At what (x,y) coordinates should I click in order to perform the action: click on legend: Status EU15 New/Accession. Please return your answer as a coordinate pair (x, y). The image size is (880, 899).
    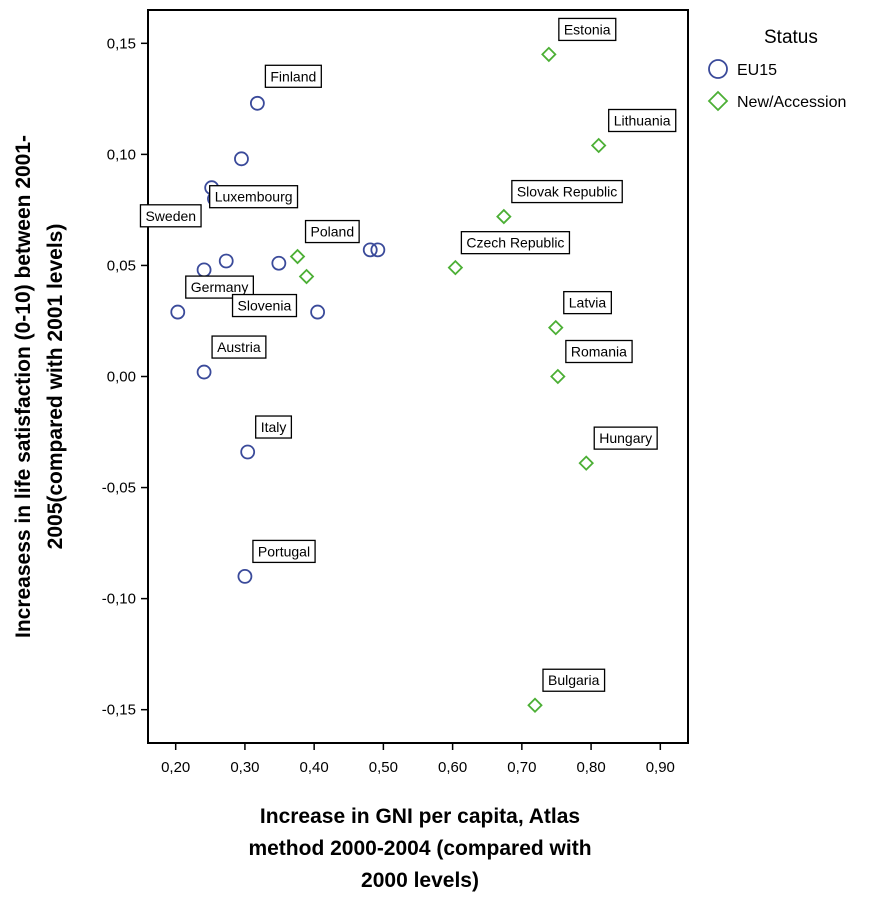
    Looking at the image, I should click on (776, 69).